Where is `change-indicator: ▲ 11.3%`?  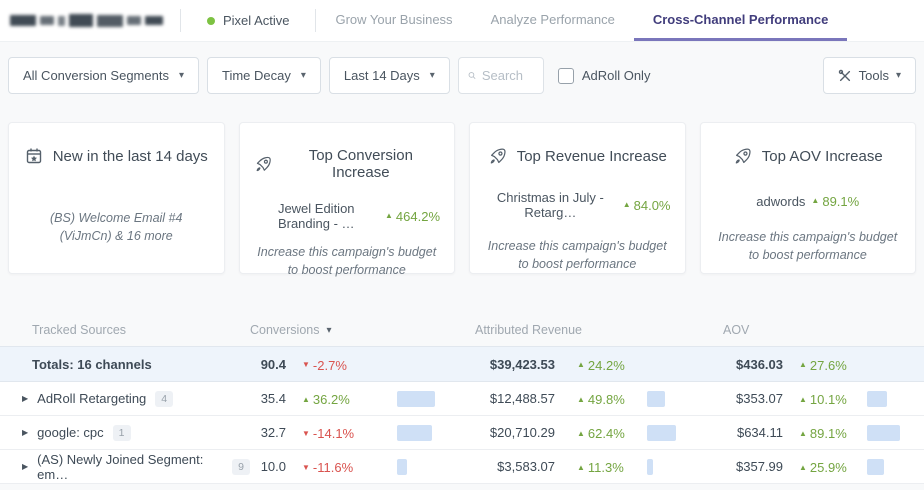
change-indicator: ▲ 11.3% is located at coordinates (600, 467).